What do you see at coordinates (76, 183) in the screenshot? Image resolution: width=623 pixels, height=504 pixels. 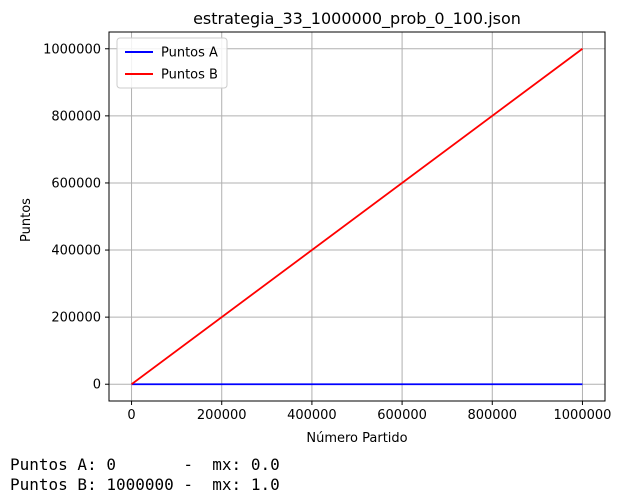 I see `y-tick-label: 600000` at bounding box center [76, 183].